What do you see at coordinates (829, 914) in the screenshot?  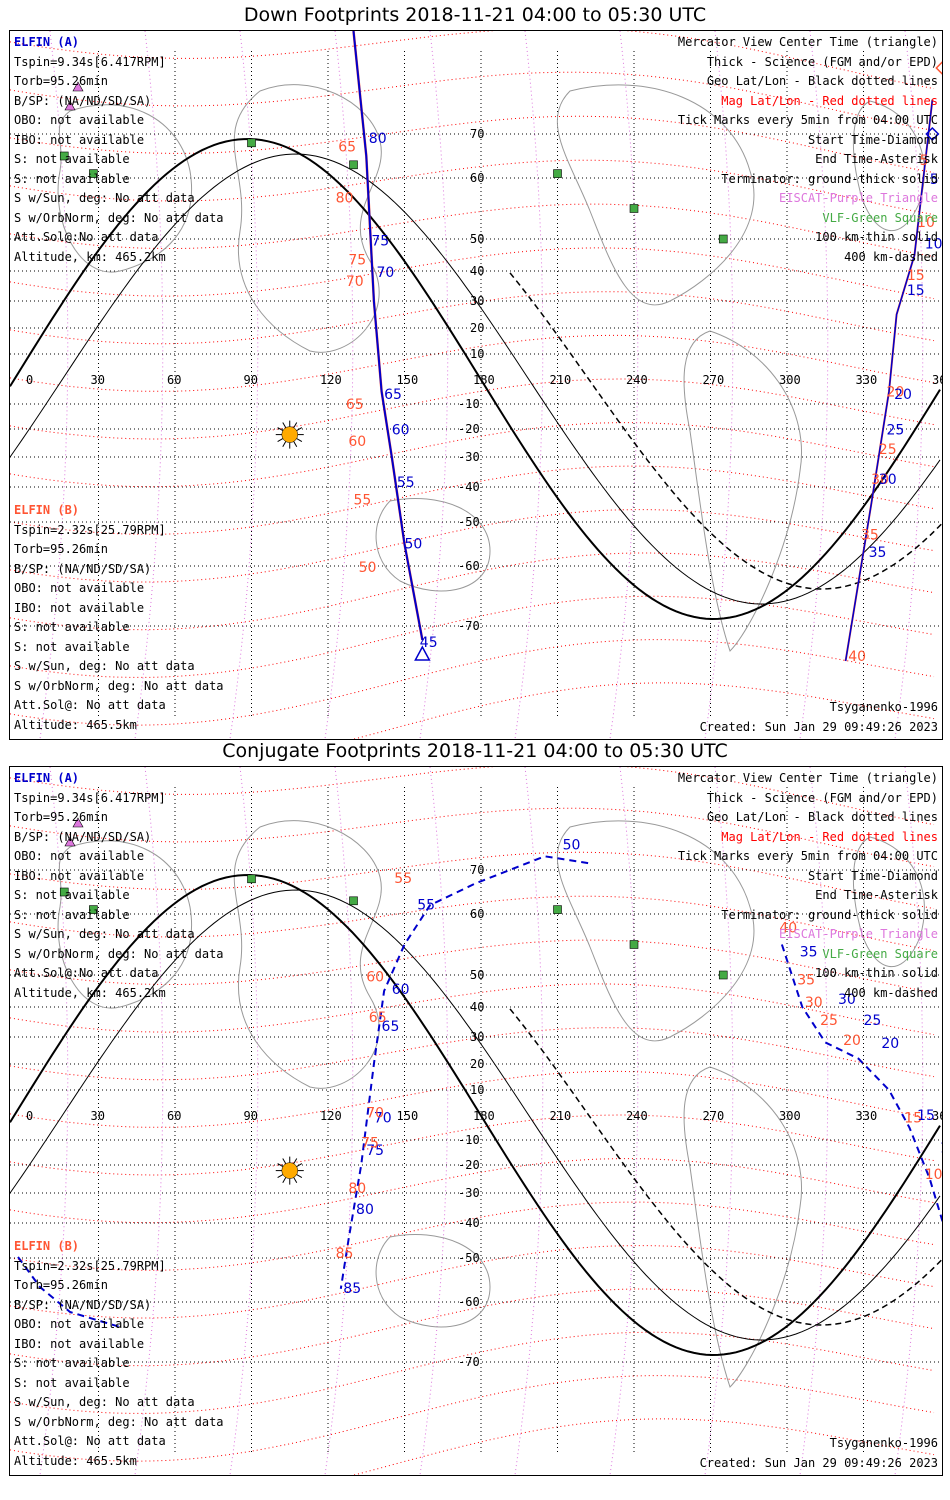 I see `legend-entry: Terminator: ground-thick solid` at bounding box center [829, 914].